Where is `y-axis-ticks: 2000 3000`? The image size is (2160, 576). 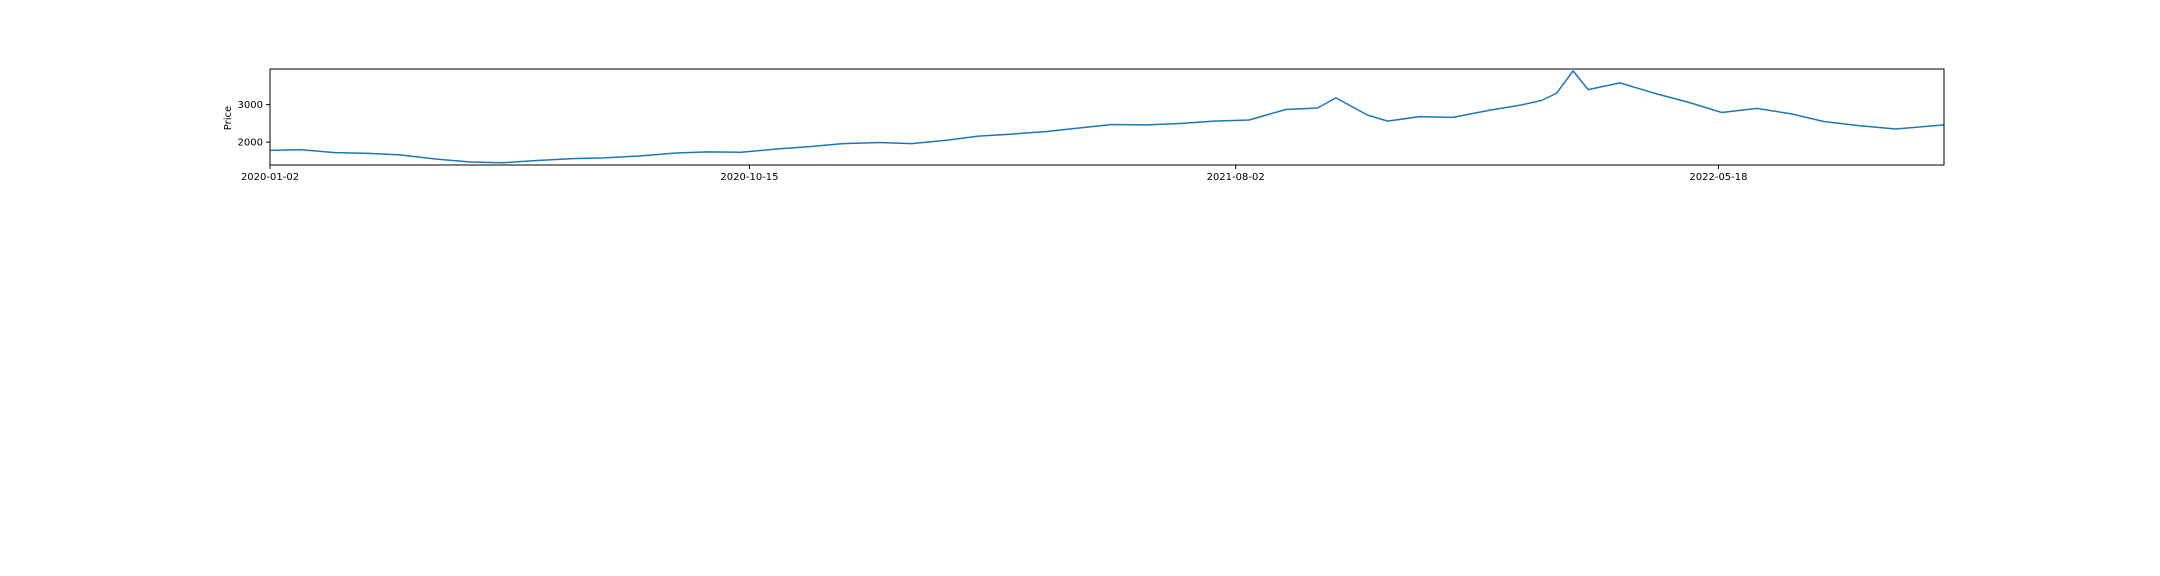
y-axis-ticks: 2000 3000 is located at coordinates (254, 124).